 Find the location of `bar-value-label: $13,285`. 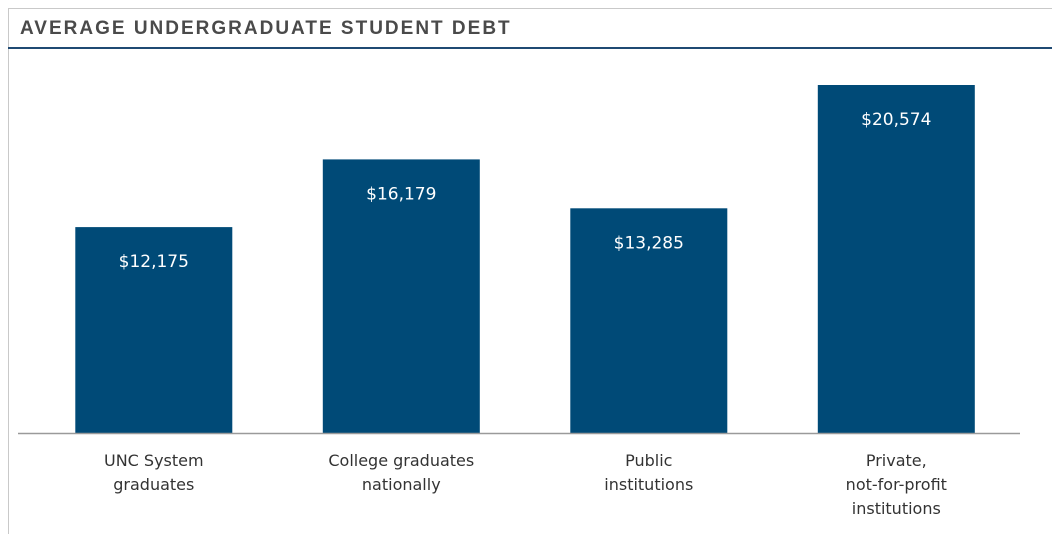

bar-value-label: $13,285 is located at coordinates (649, 243).